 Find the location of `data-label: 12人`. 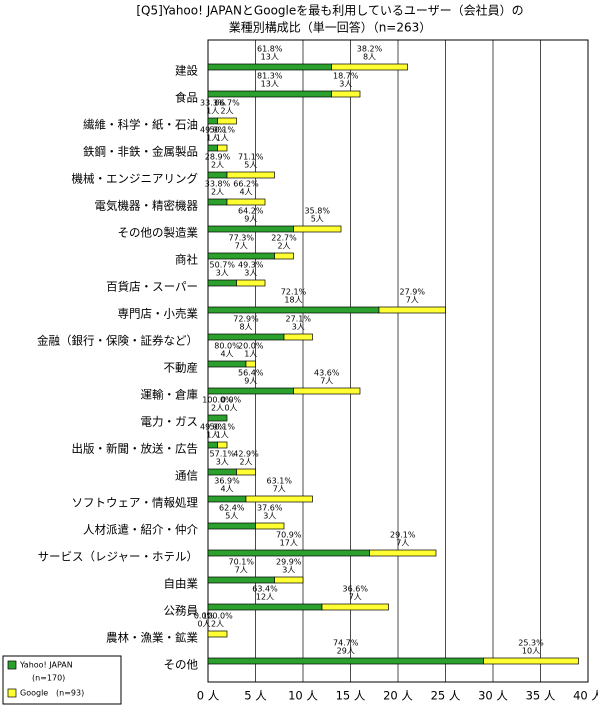

data-label: 12人 is located at coordinates (265, 597).